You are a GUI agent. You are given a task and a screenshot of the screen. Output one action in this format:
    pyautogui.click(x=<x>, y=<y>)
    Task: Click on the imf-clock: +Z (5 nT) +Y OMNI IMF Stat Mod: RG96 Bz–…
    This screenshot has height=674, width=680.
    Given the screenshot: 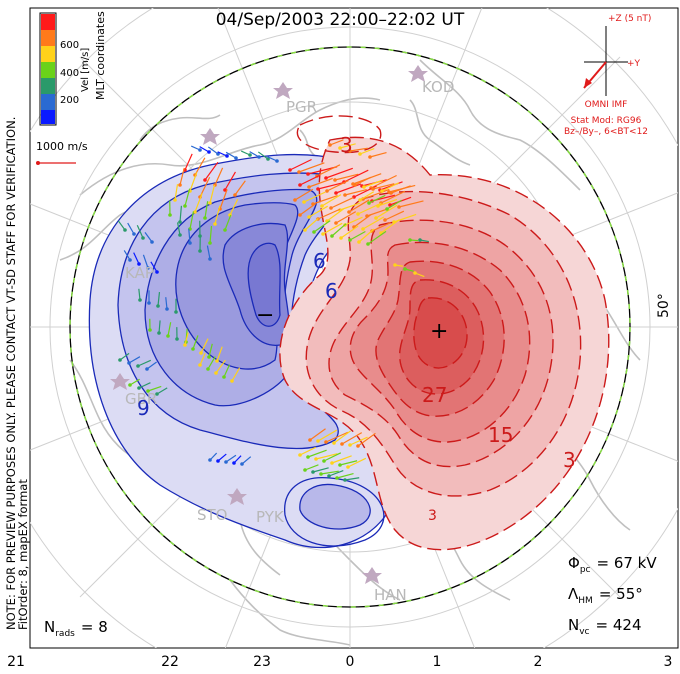 What is the action you would take?
    pyautogui.click(x=607, y=75)
    